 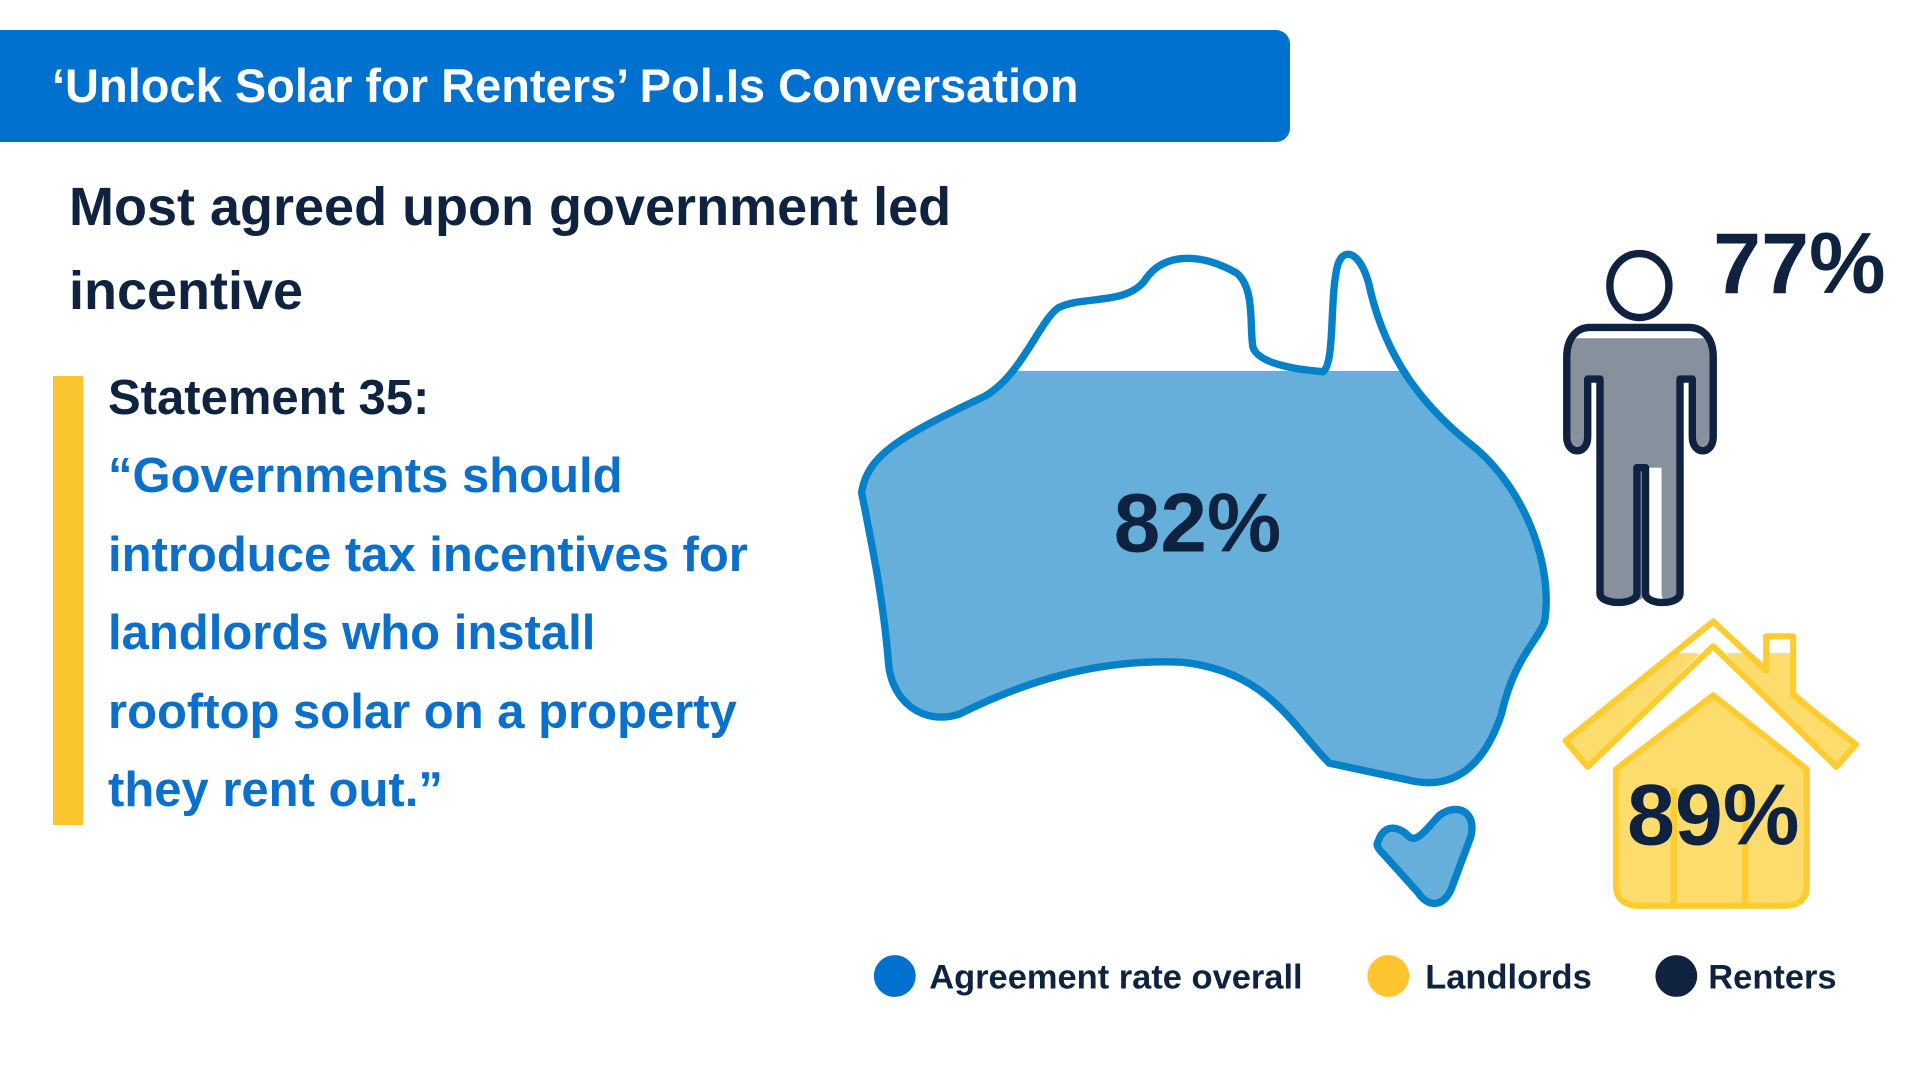 I want to click on legend-item-renters: Renters, so click(x=1746, y=976).